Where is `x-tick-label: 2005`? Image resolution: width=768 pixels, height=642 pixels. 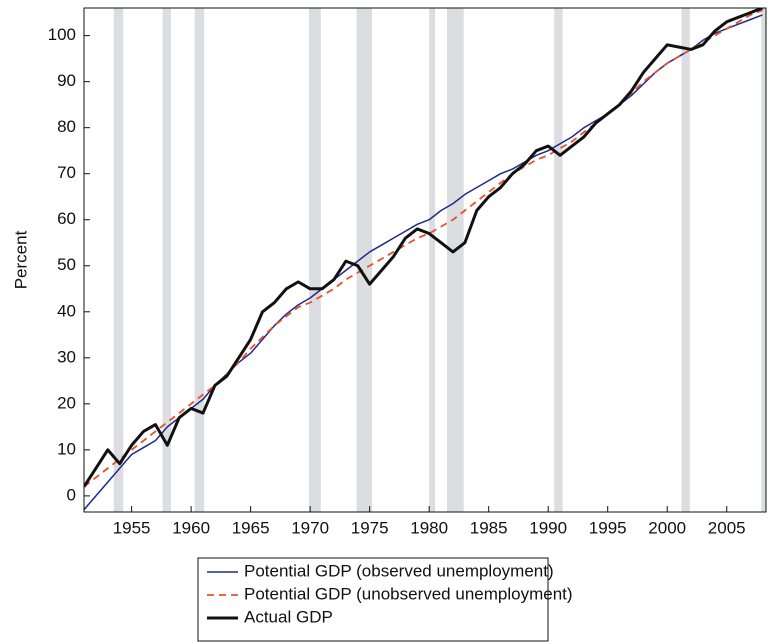
x-tick-label: 2005 is located at coordinates (727, 527).